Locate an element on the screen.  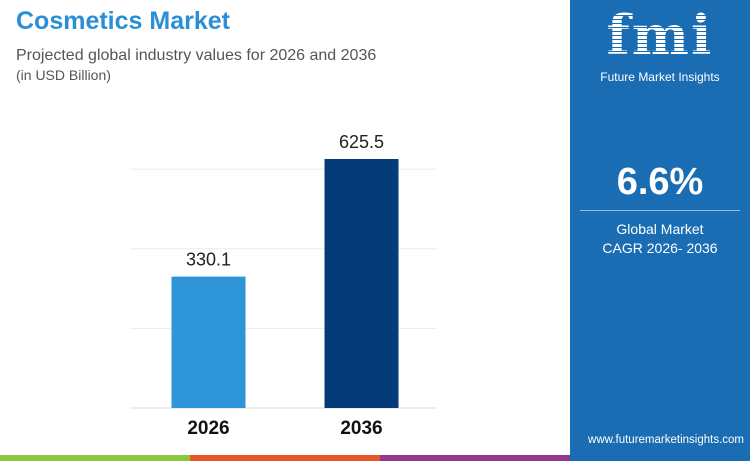
website-link: www.futuremarketinsights.com is located at coordinates (666, 440).